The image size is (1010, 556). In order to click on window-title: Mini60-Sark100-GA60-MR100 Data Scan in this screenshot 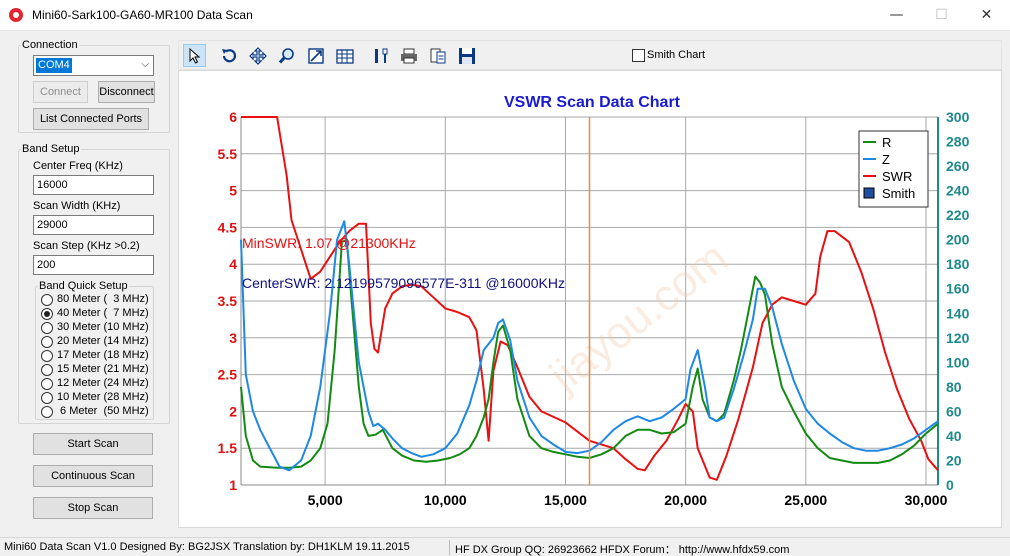, I will do `click(142, 15)`.